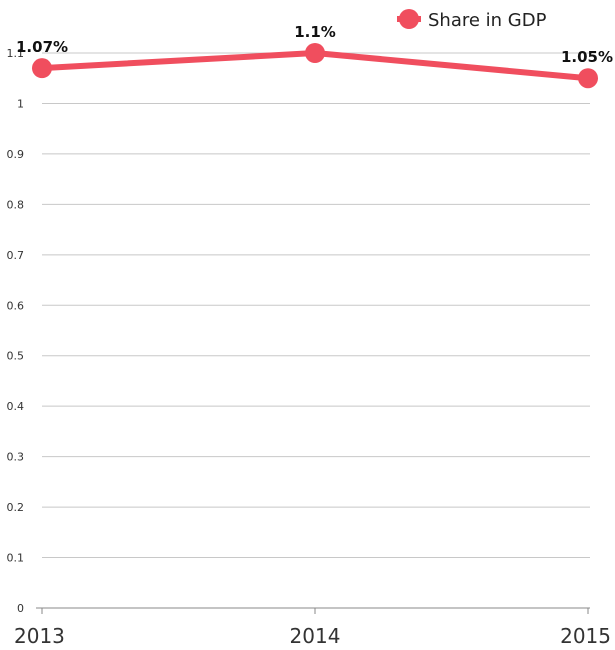 The height and width of the screenshot is (650, 615). Describe the element at coordinates (16, 53) in the screenshot. I see `y-tick-label: 1.1` at that location.